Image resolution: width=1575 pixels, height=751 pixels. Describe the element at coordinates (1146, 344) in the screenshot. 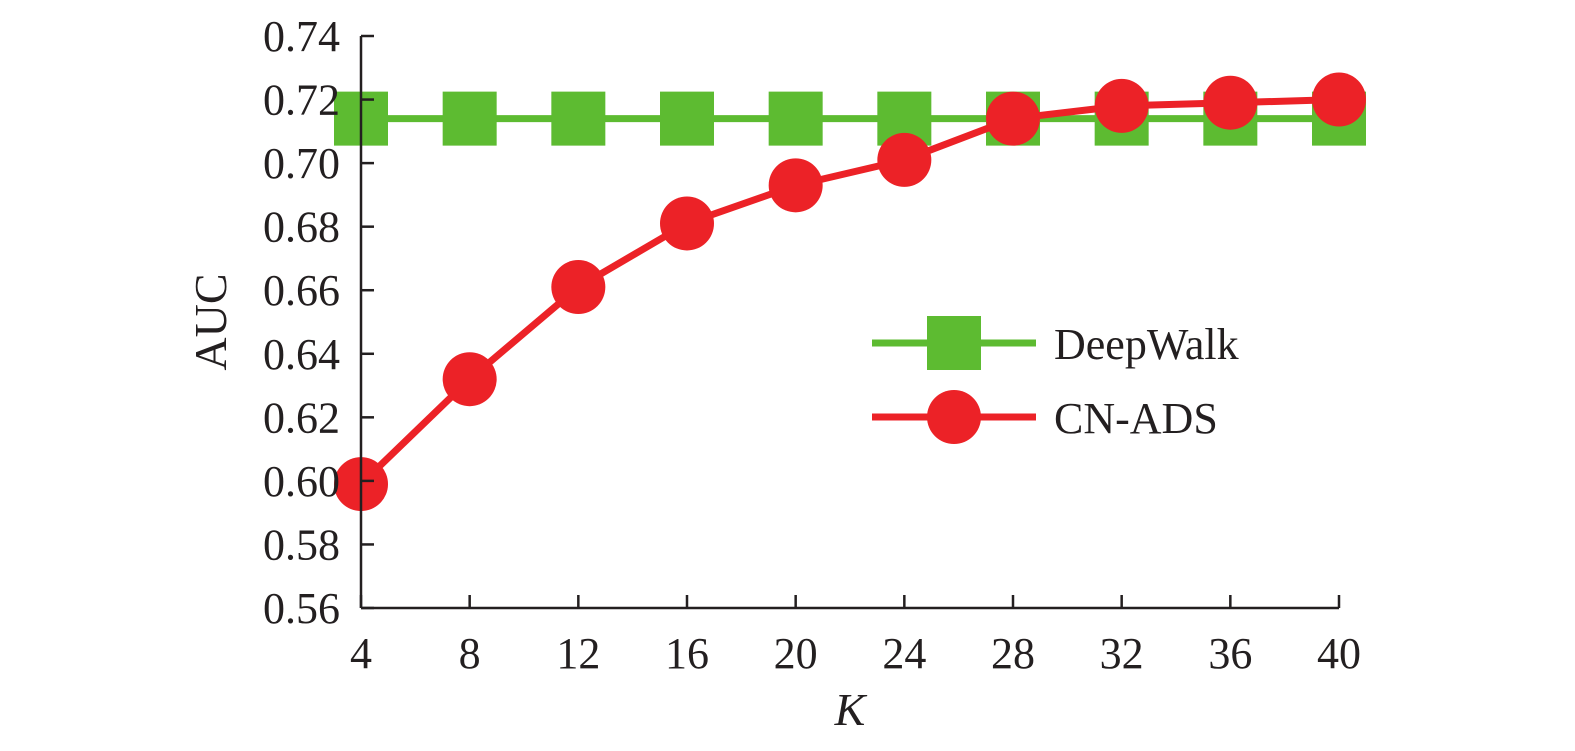

I see `legend-label-deepwalk: DeepWalk` at that location.